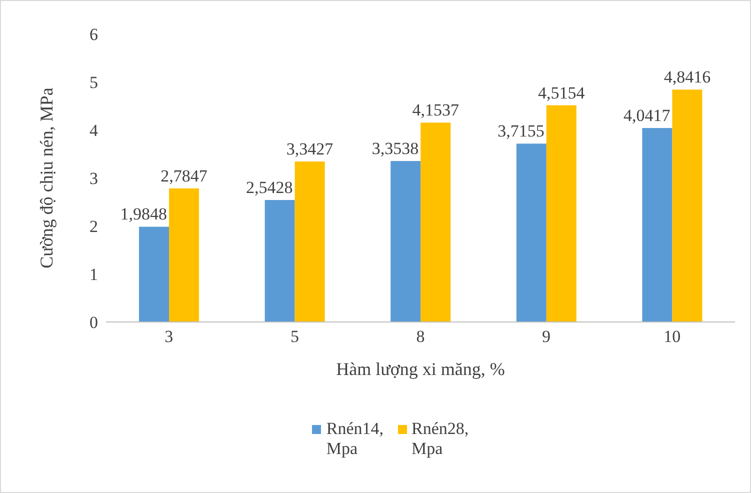 This screenshot has width=751, height=493. What do you see at coordinates (94, 82) in the screenshot?
I see `y-tick-label: 5` at bounding box center [94, 82].